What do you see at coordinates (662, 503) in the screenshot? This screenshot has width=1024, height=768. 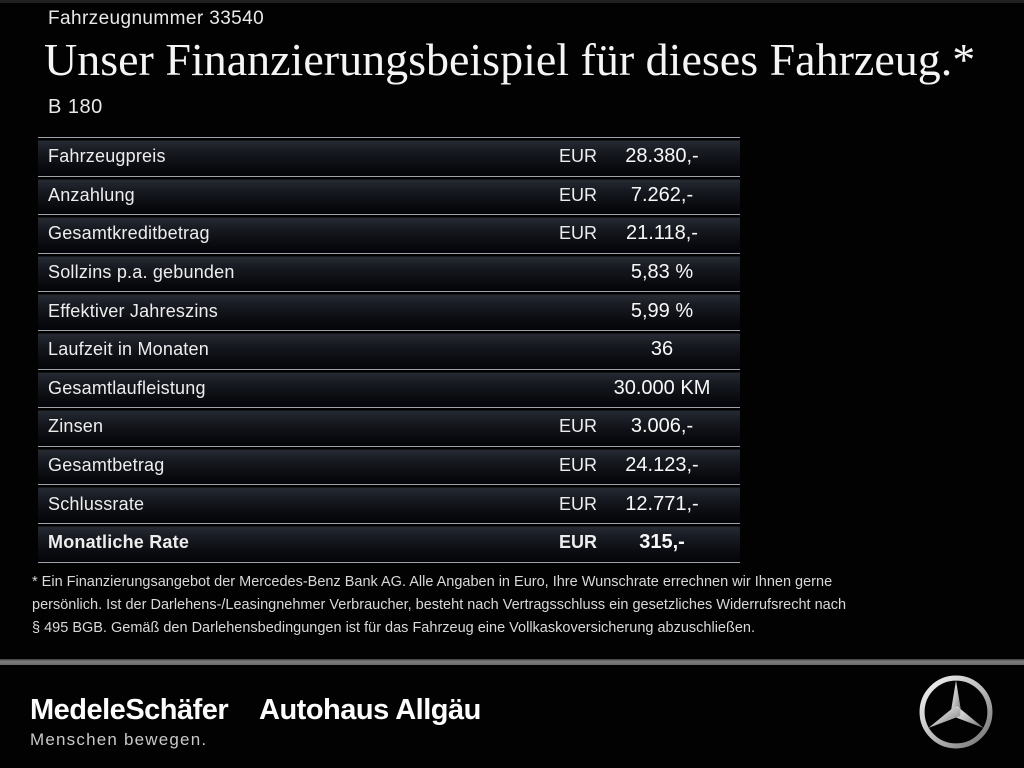 I see `row-value: 12.771,-` at bounding box center [662, 503].